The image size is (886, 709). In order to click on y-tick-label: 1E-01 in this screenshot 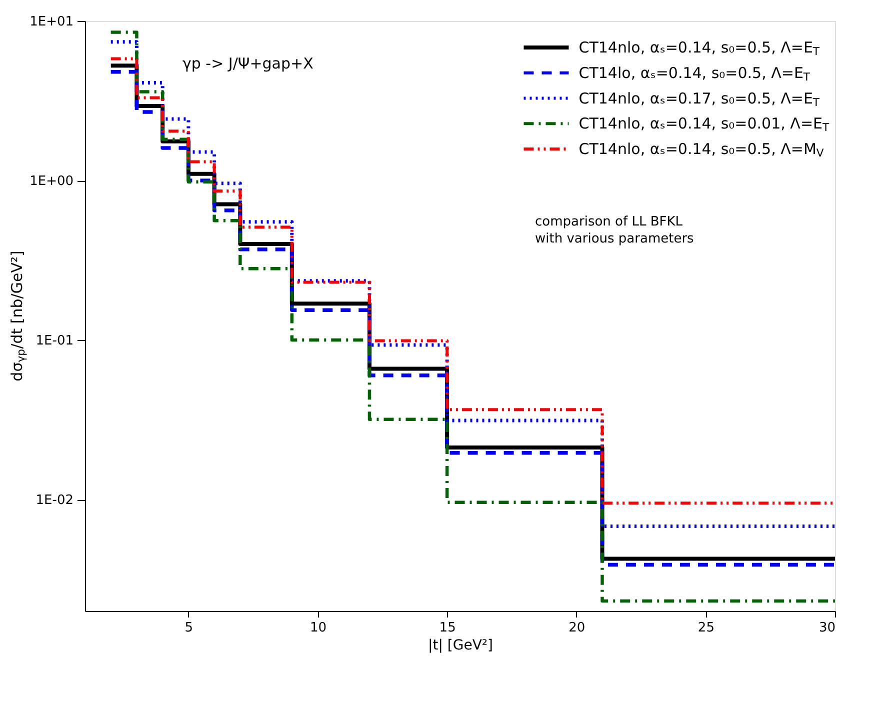, I will do `click(55, 341)`.